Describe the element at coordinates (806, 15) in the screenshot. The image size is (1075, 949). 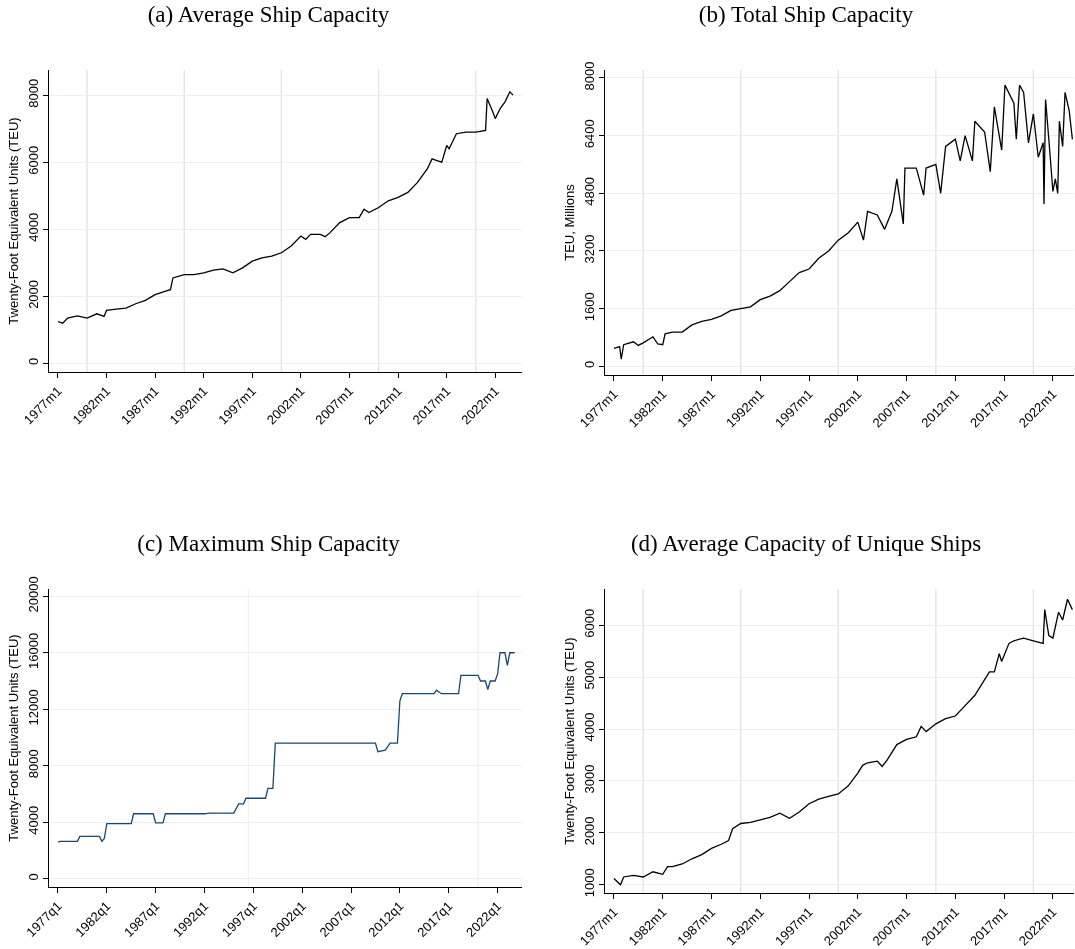
I see `chart-title: (b) Total Ship Capacity` at that location.